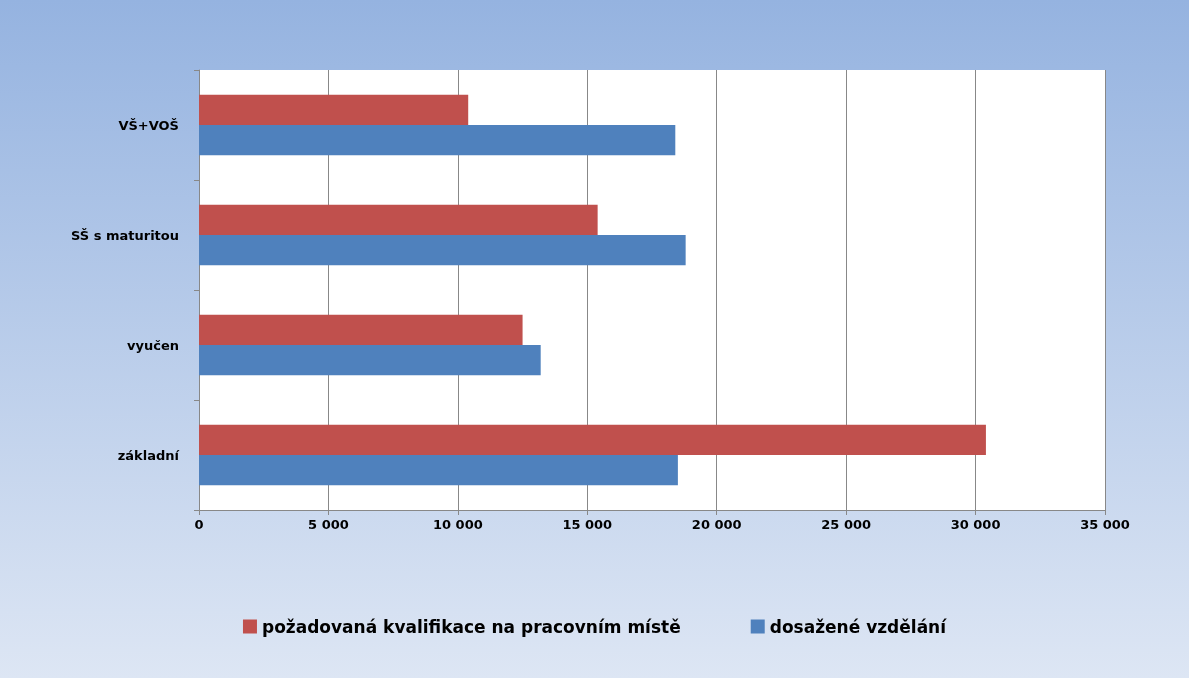 The image size is (1189, 678). Describe the element at coordinates (125, 235) in the screenshot. I see `y-tick-label: SŠ s maturitou` at that location.